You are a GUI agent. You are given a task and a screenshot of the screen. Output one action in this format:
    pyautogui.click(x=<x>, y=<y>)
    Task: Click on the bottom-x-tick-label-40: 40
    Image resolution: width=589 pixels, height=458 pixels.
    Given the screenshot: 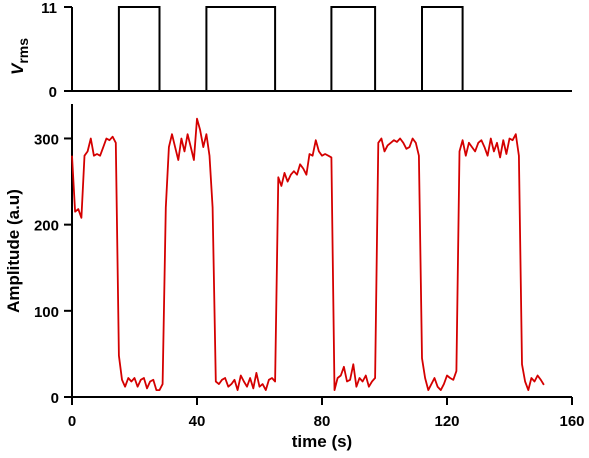 What is the action you would take?
    pyautogui.click(x=197, y=421)
    